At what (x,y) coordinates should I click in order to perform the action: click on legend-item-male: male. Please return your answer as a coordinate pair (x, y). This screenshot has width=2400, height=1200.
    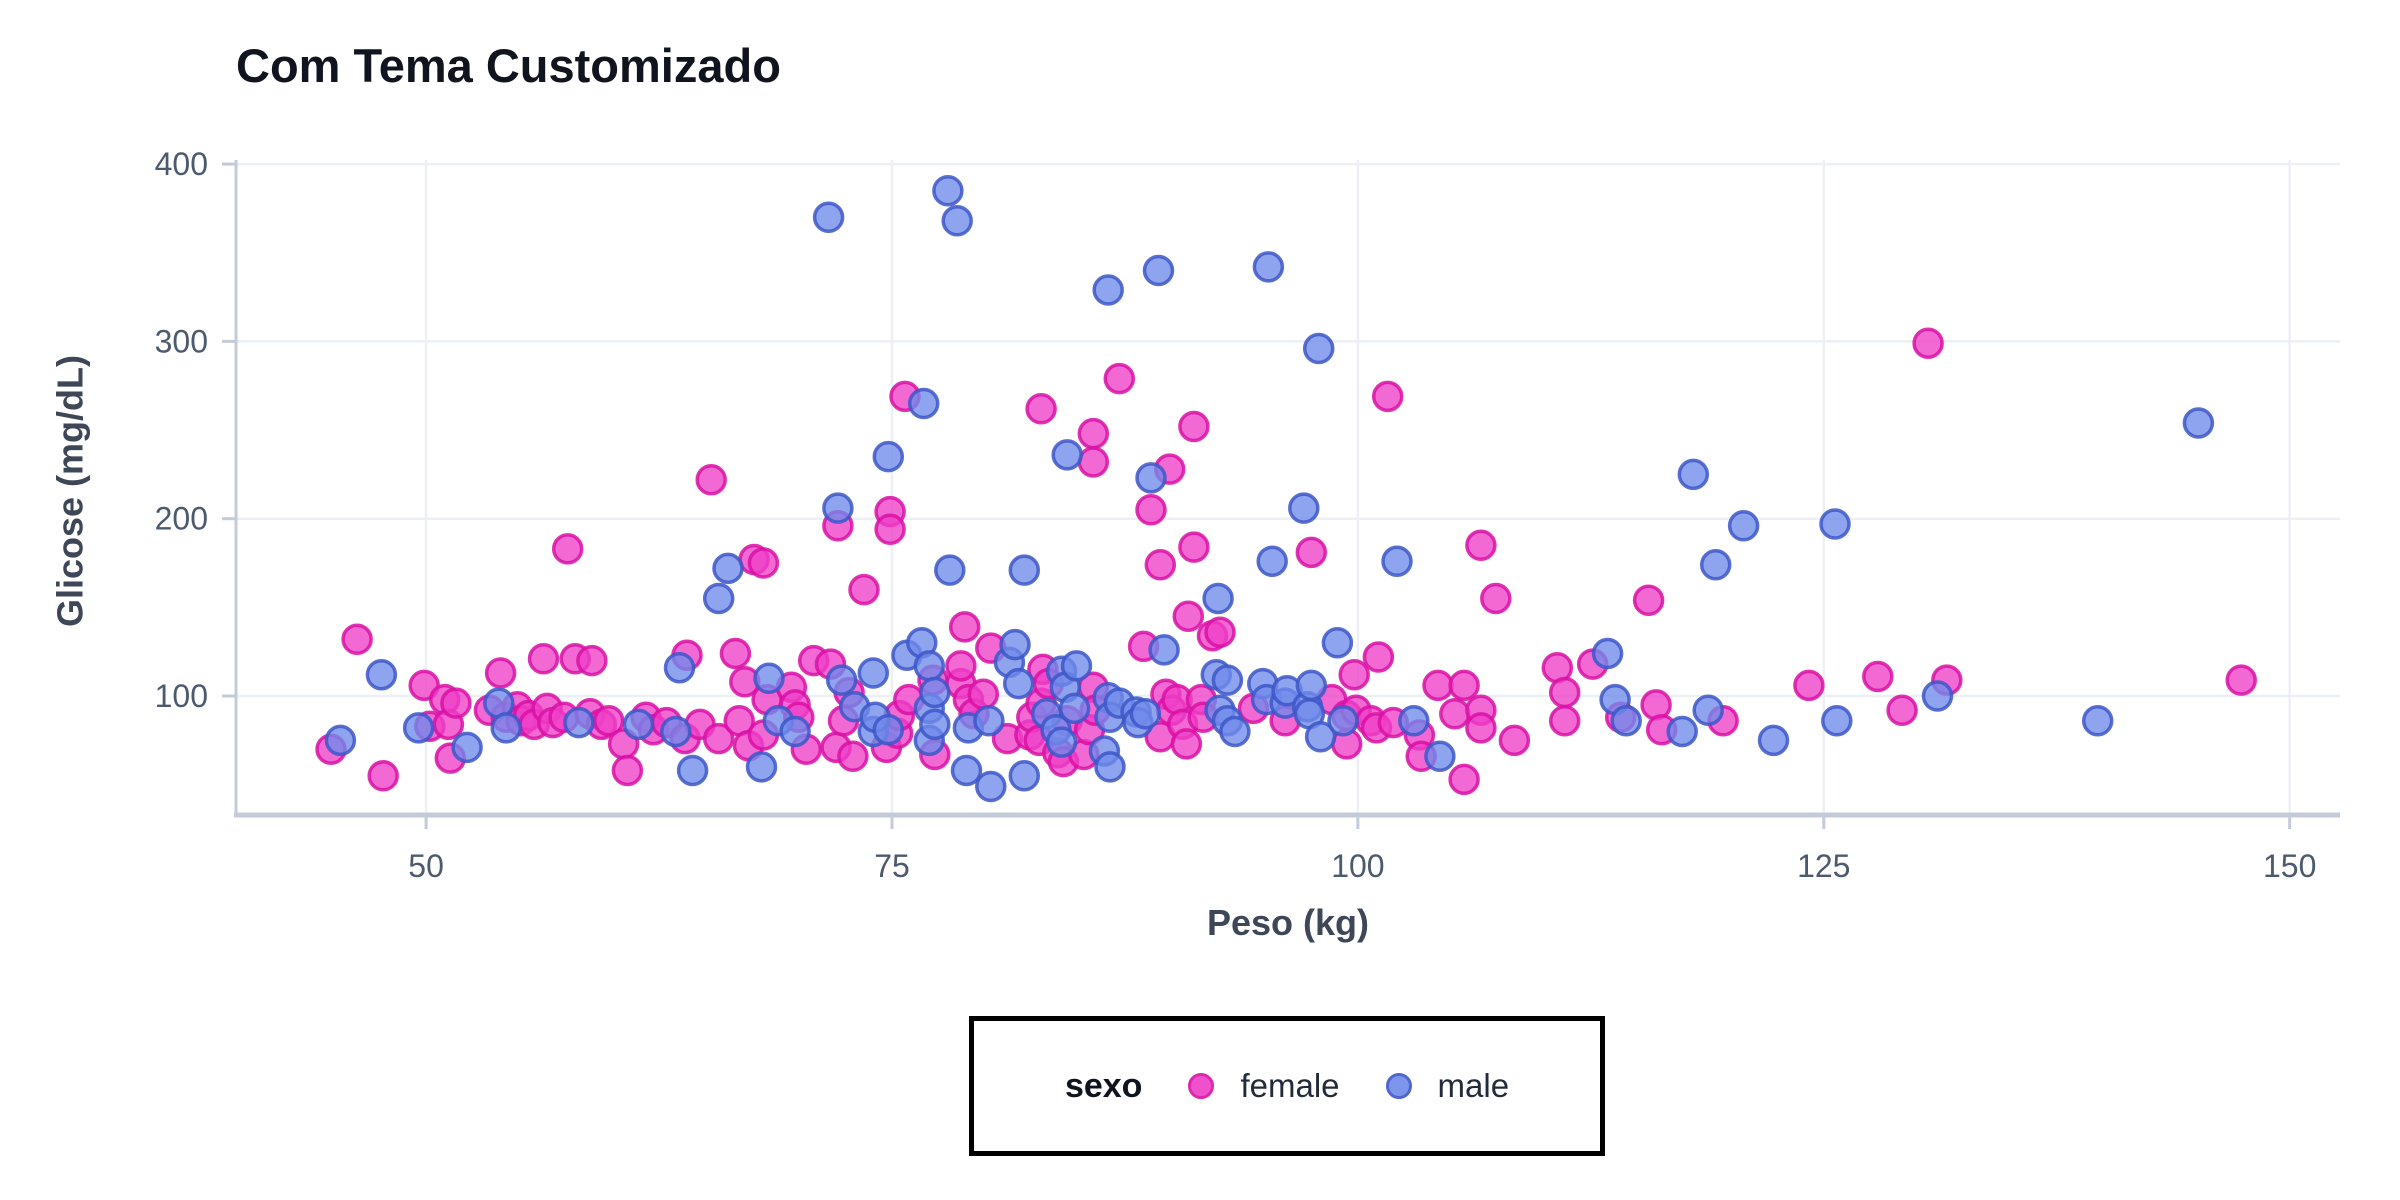
    Looking at the image, I should click on (1447, 1086).